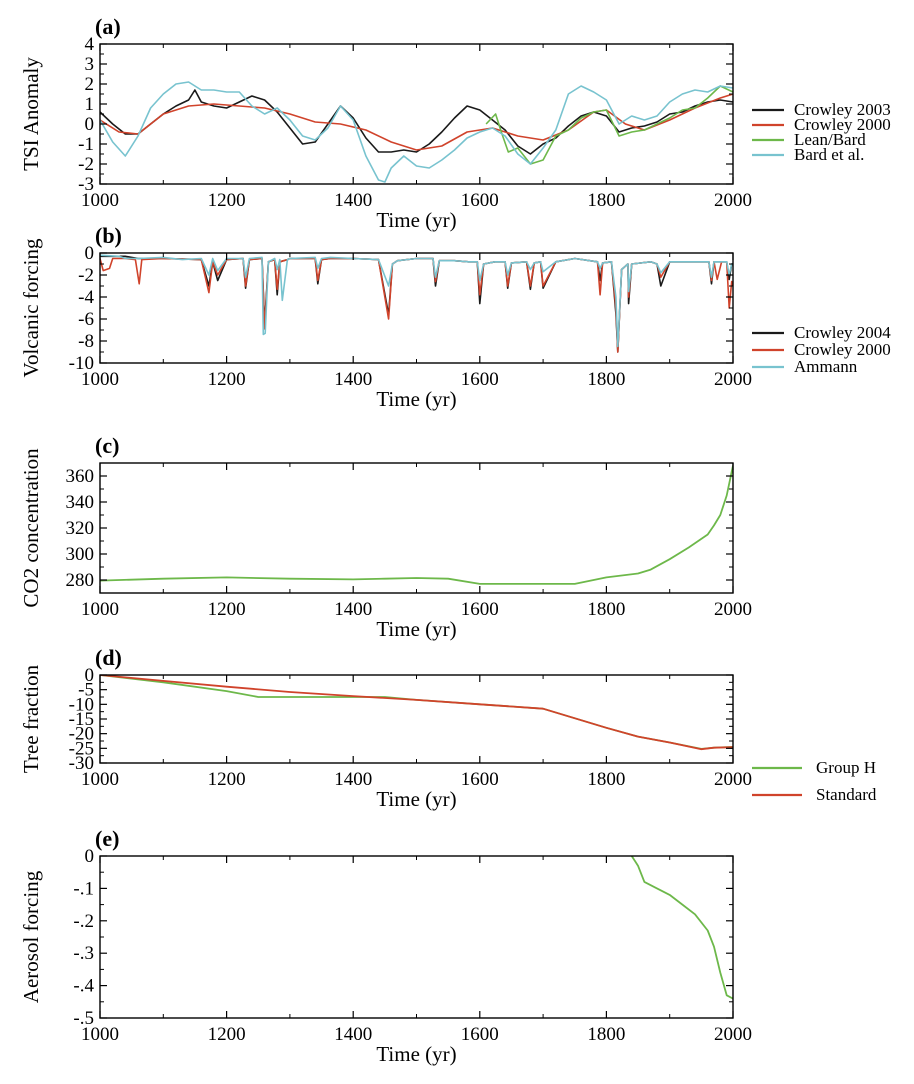 Image resolution: width=914 pixels, height=1084 pixels. What do you see at coordinates (829, 154) in the screenshot?
I see `legend-label: Bard et al.` at bounding box center [829, 154].